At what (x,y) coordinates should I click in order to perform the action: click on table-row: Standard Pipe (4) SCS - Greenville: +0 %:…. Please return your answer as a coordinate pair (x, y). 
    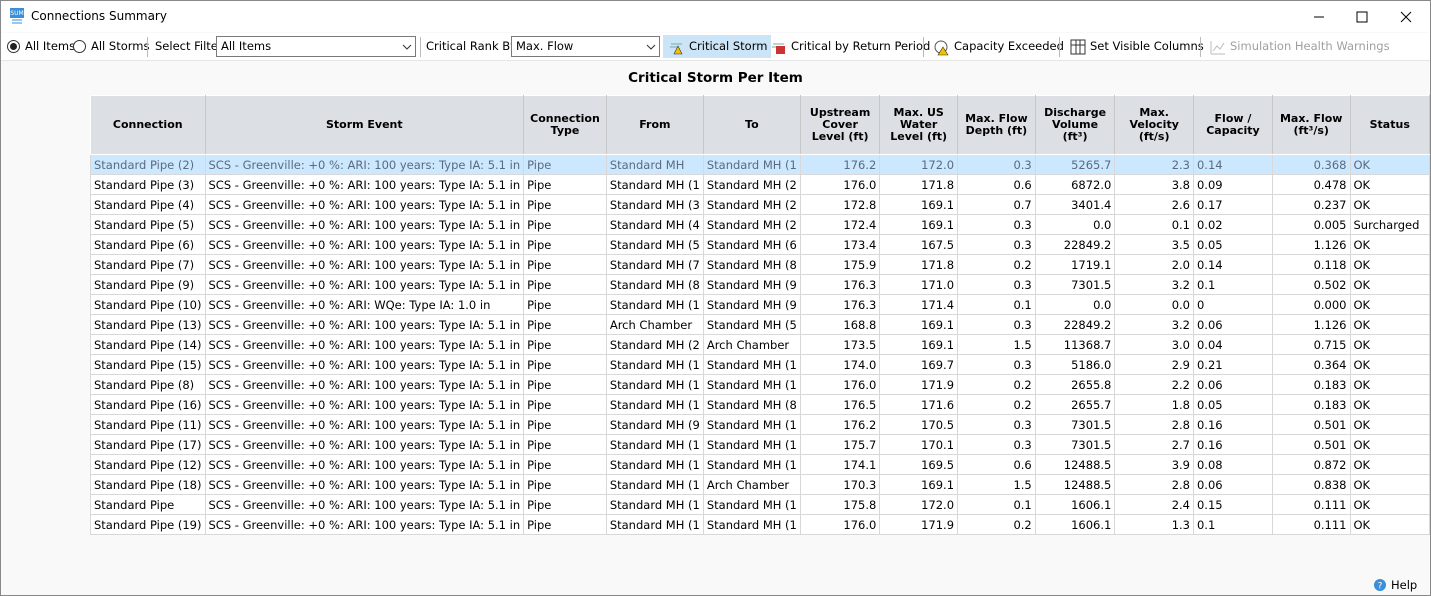
    Looking at the image, I should click on (760, 204).